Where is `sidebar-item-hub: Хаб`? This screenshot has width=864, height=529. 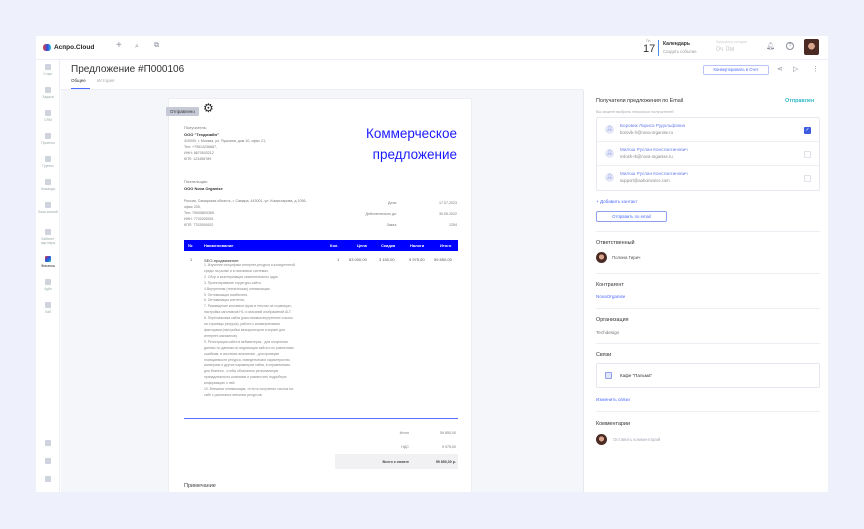
sidebar-item-hub: Хаб is located at coordinates (48, 308).